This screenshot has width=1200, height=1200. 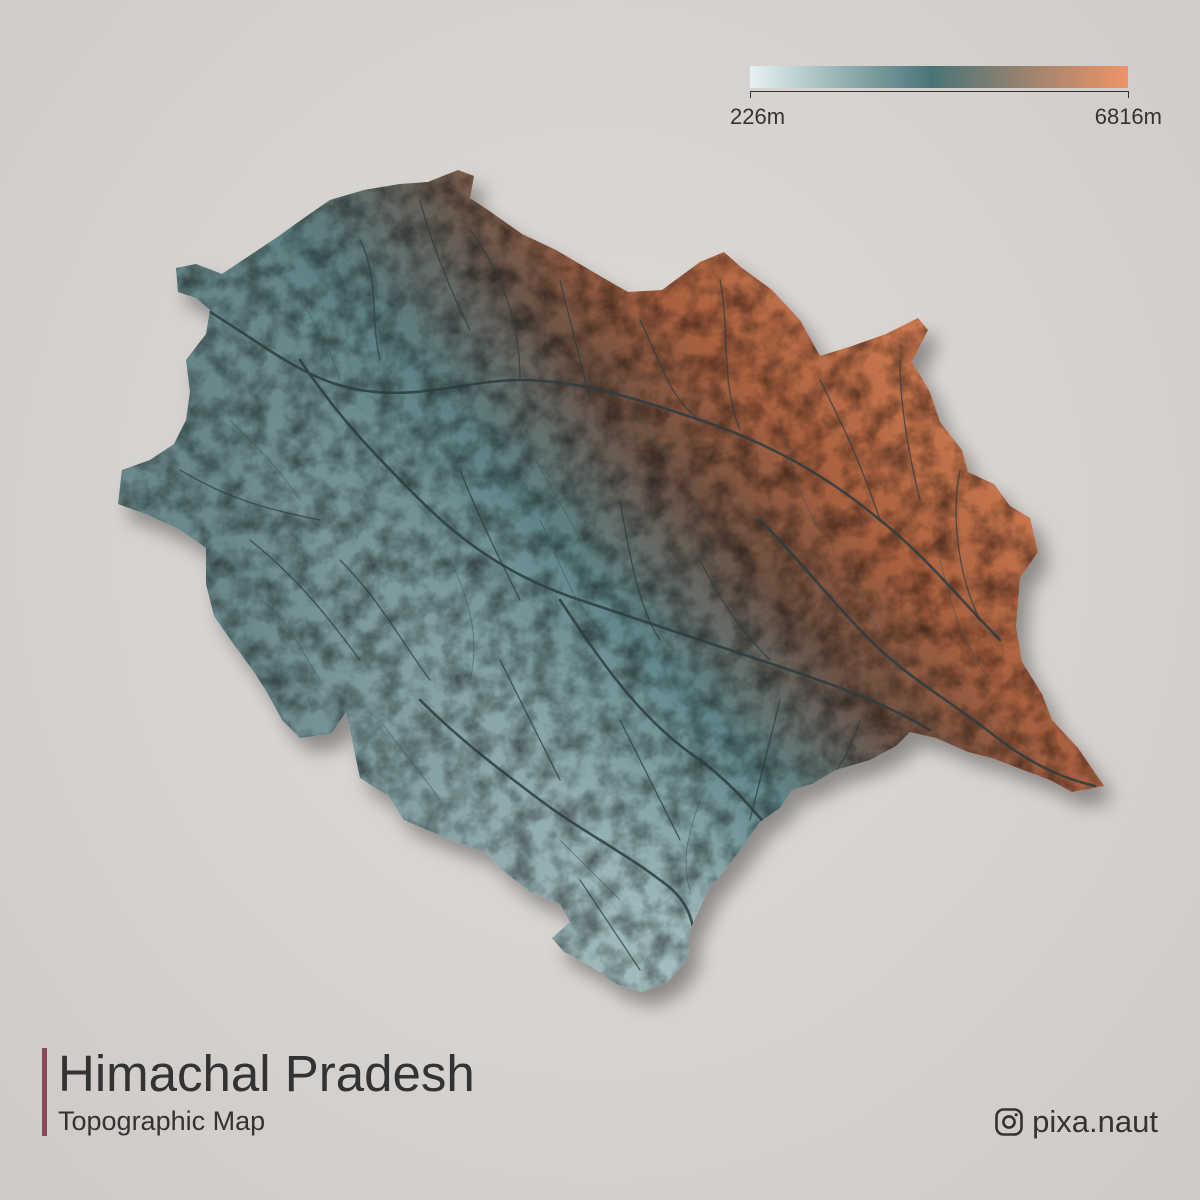 I want to click on river-east, so click(x=927, y=653).